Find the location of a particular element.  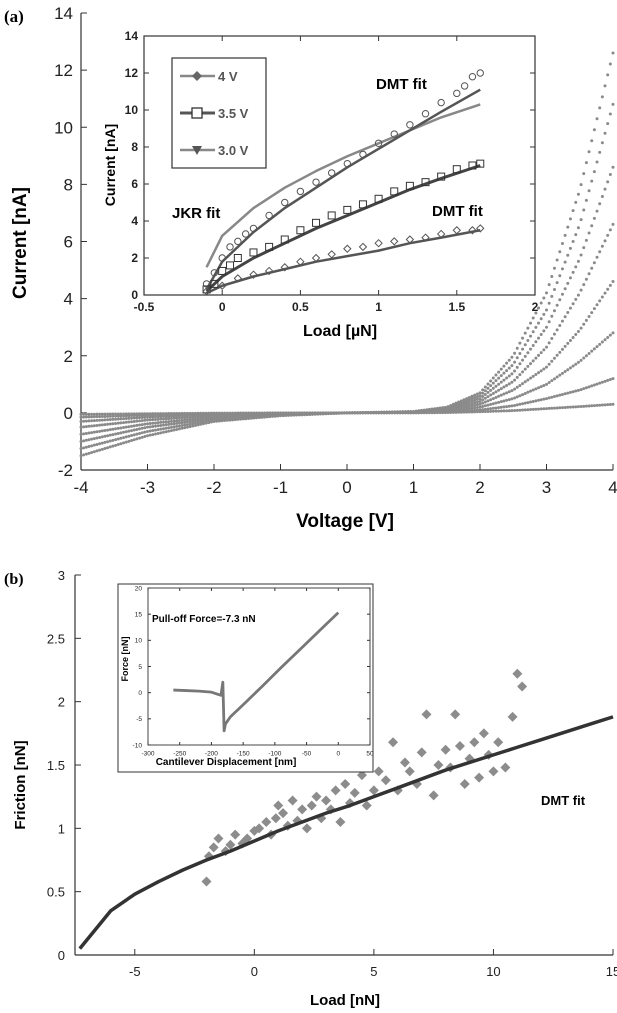

square-marker is located at coordinates (472, 165).